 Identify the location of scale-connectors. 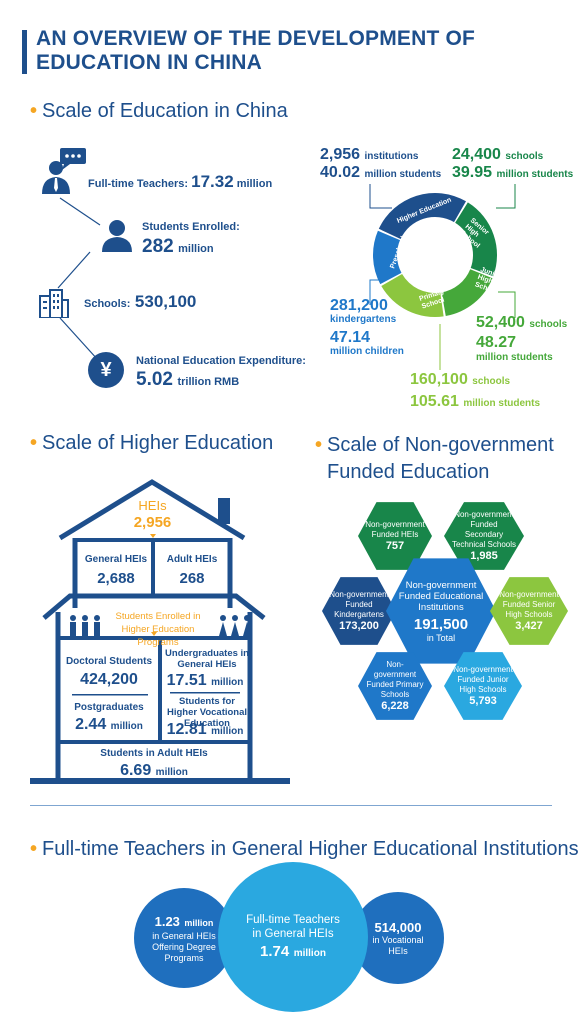
(79, 279).